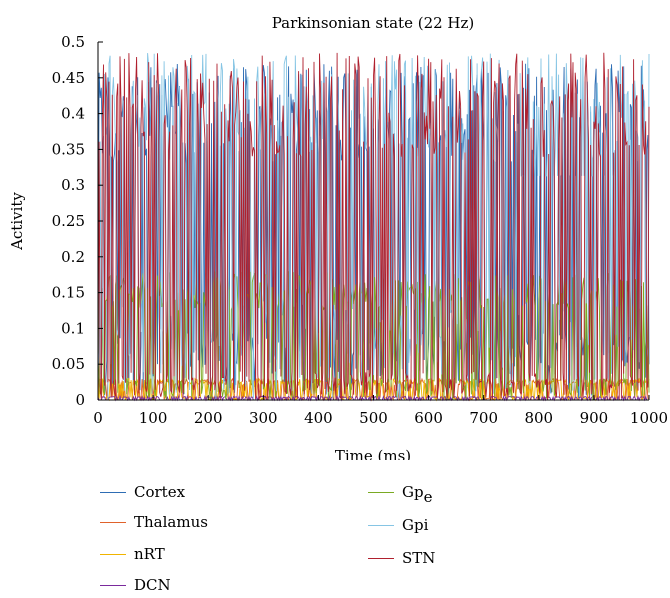 The height and width of the screenshot is (598, 670). I want to click on y-tick-label: 0.15, so click(68, 293).